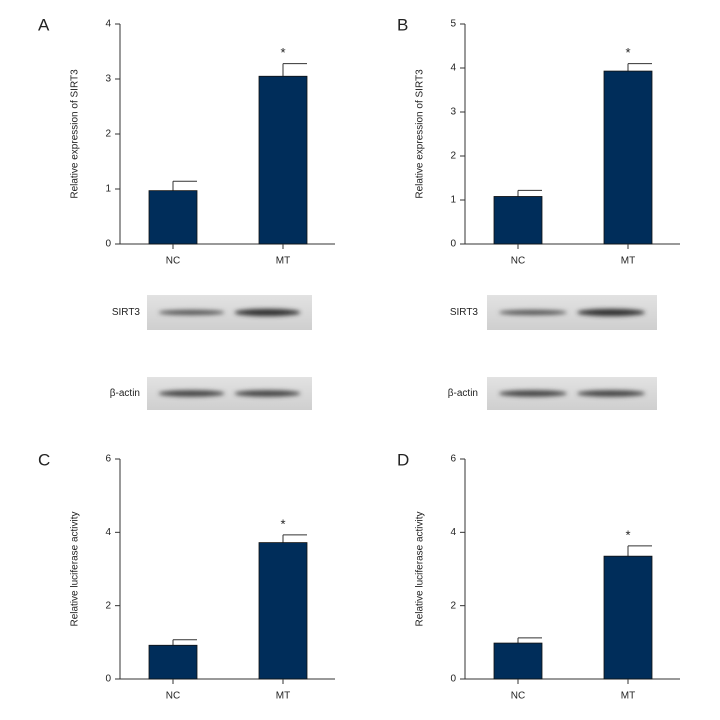 The width and height of the screenshot is (720, 720). Describe the element at coordinates (44, 24) in the screenshot. I see `panel-letter: A` at that location.